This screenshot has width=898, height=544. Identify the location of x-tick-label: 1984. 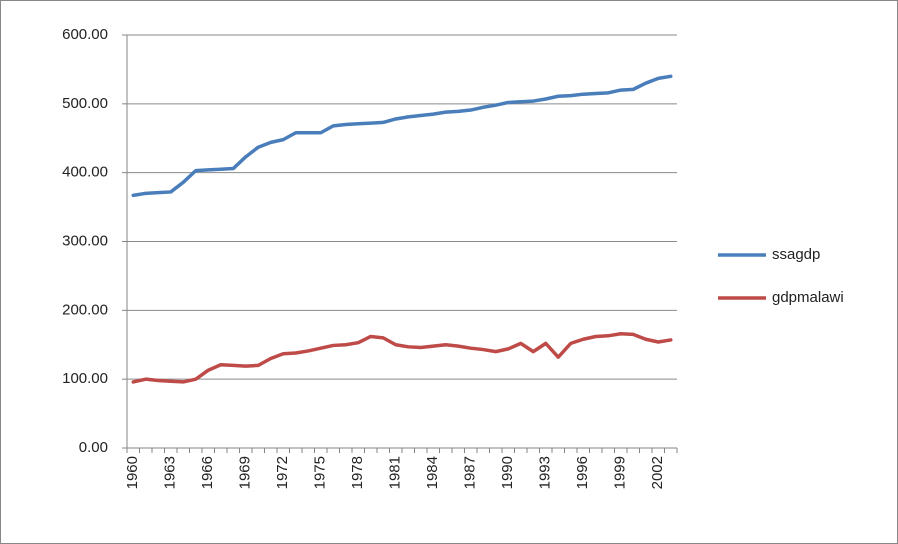
(432, 472).